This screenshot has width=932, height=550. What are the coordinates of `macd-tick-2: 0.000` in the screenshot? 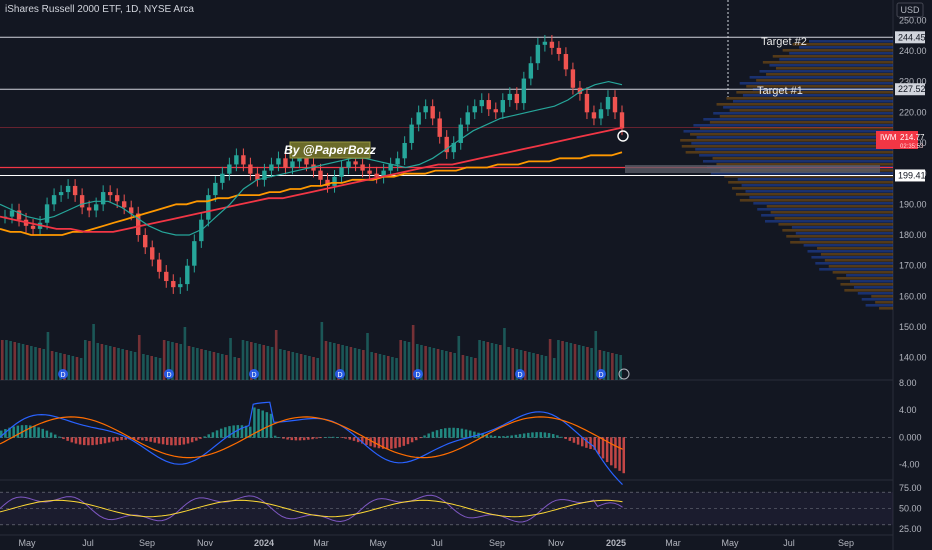 It's located at (910, 437).